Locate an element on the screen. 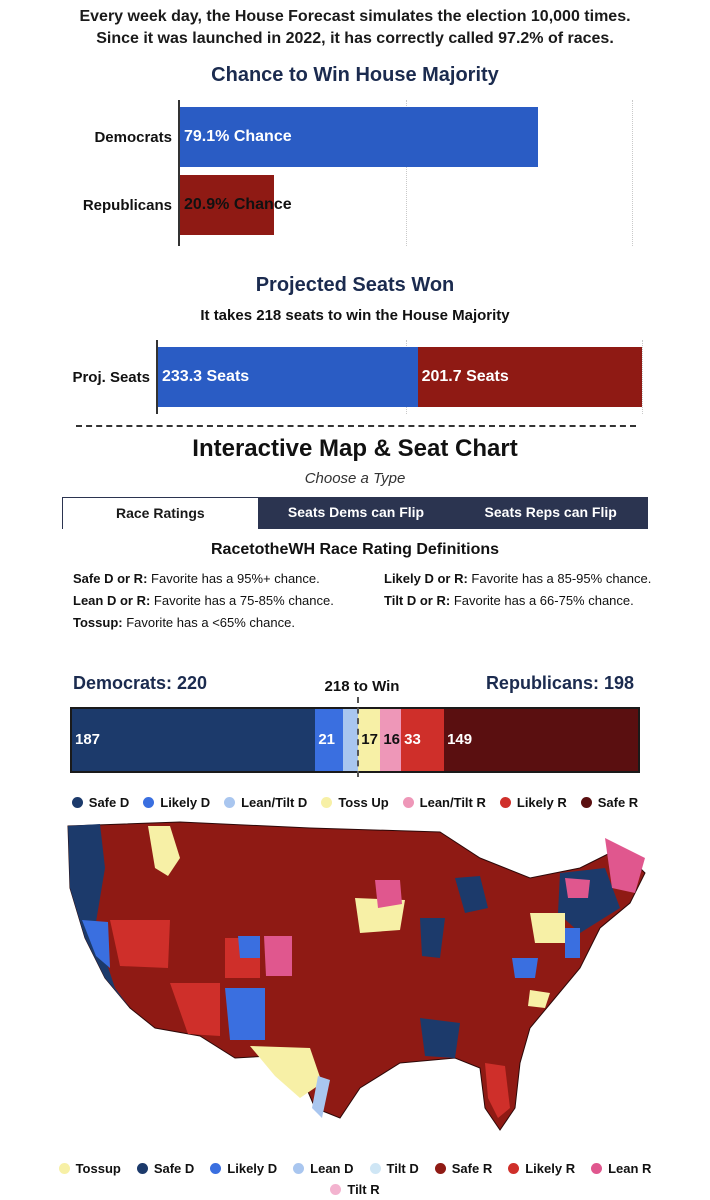  legend-label: Tilt D is located at coordinates (402, 1168).